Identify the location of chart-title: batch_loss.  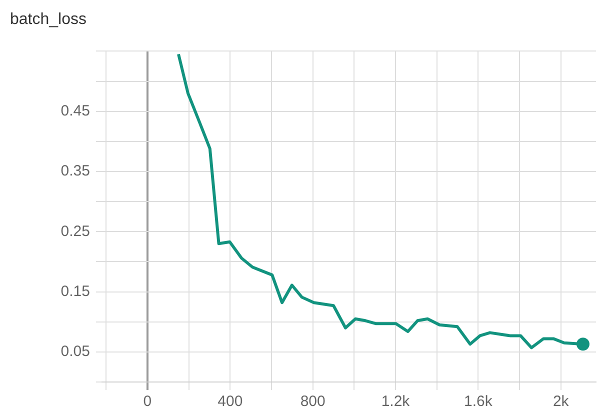
(48, 19).